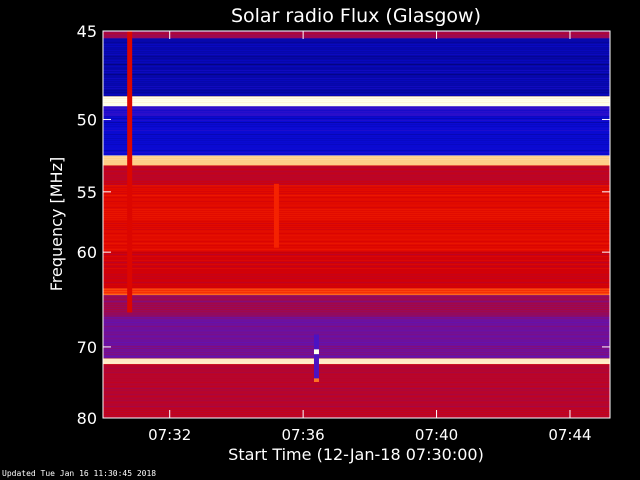  Describe the element at coordinates (569, 435) in the screenshot. I see `x-tick-label: 07:44` at that location.